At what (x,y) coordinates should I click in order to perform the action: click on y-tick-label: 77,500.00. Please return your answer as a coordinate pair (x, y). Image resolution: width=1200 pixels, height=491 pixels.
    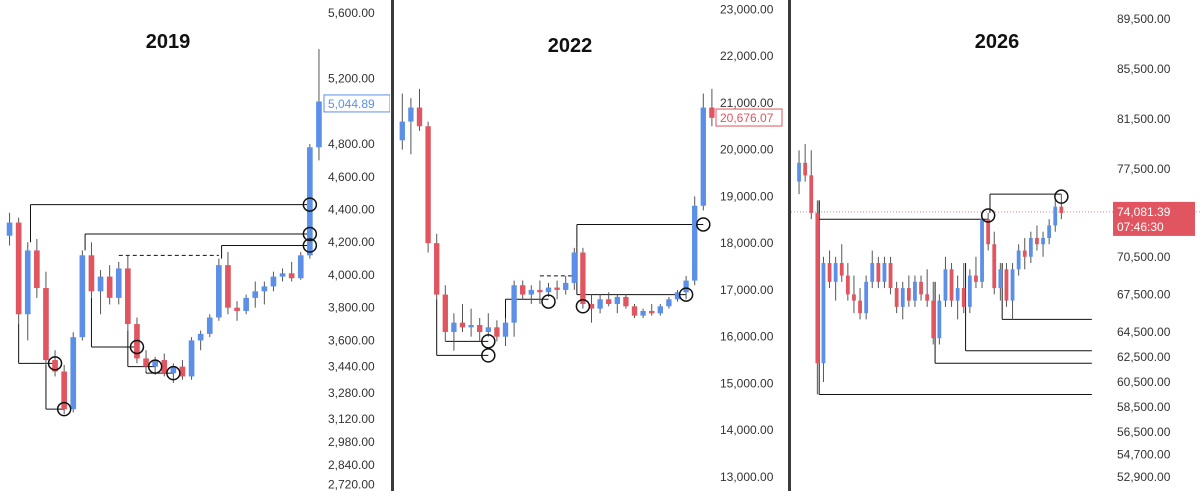
    Looking at the image, I should click on (1144, 169).